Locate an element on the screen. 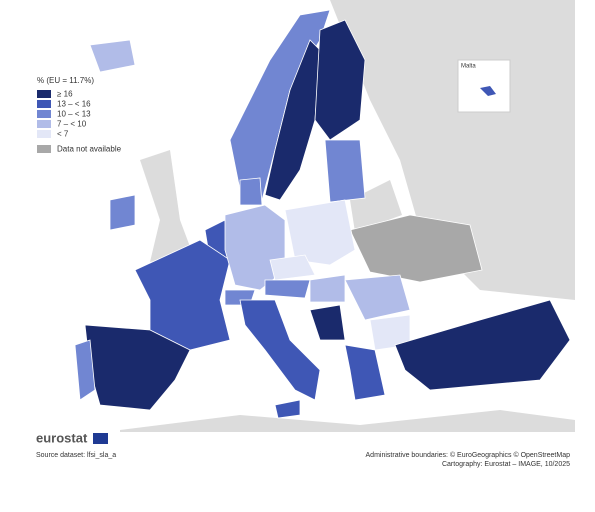 The image size is (595, 512). source: Source dataset: lfsi_sla_a is located at coordinates (76, 455).